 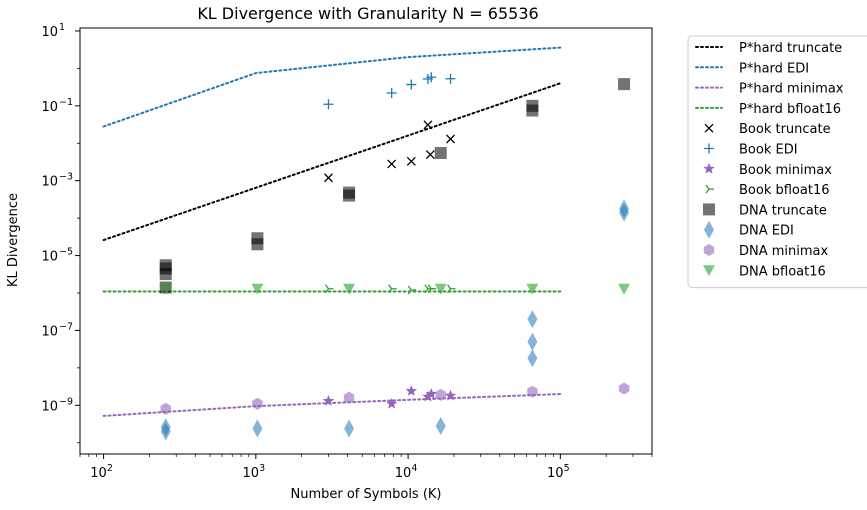 I want to click on series-book-minimax, so click(x=389, y=397).